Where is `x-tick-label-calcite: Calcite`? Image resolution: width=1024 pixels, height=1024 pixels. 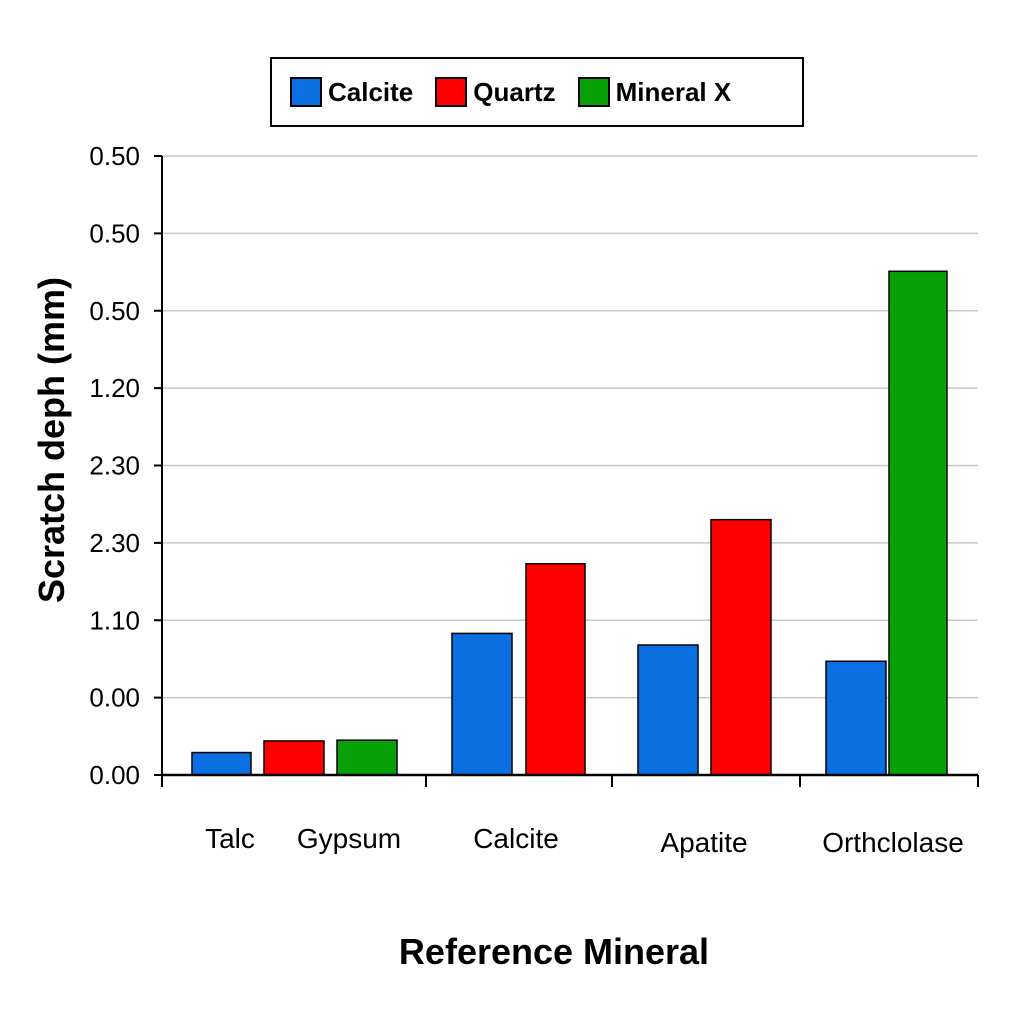
x-tick-label-calcite: Calcite is located at coordinates (516, 838).